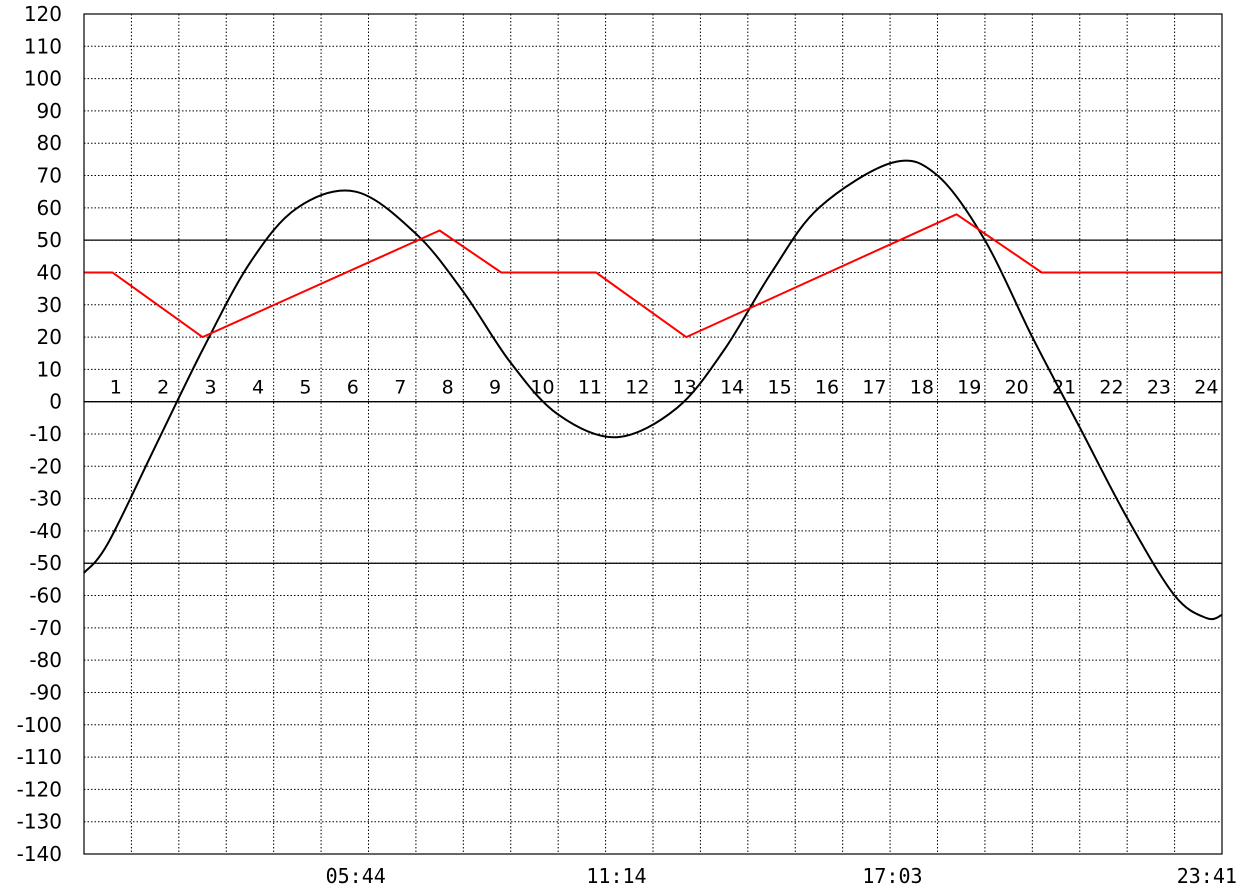 The width and height of the screenshot is (1245, 888). I want to click on y-tick-label: 60, so click(49, 208).